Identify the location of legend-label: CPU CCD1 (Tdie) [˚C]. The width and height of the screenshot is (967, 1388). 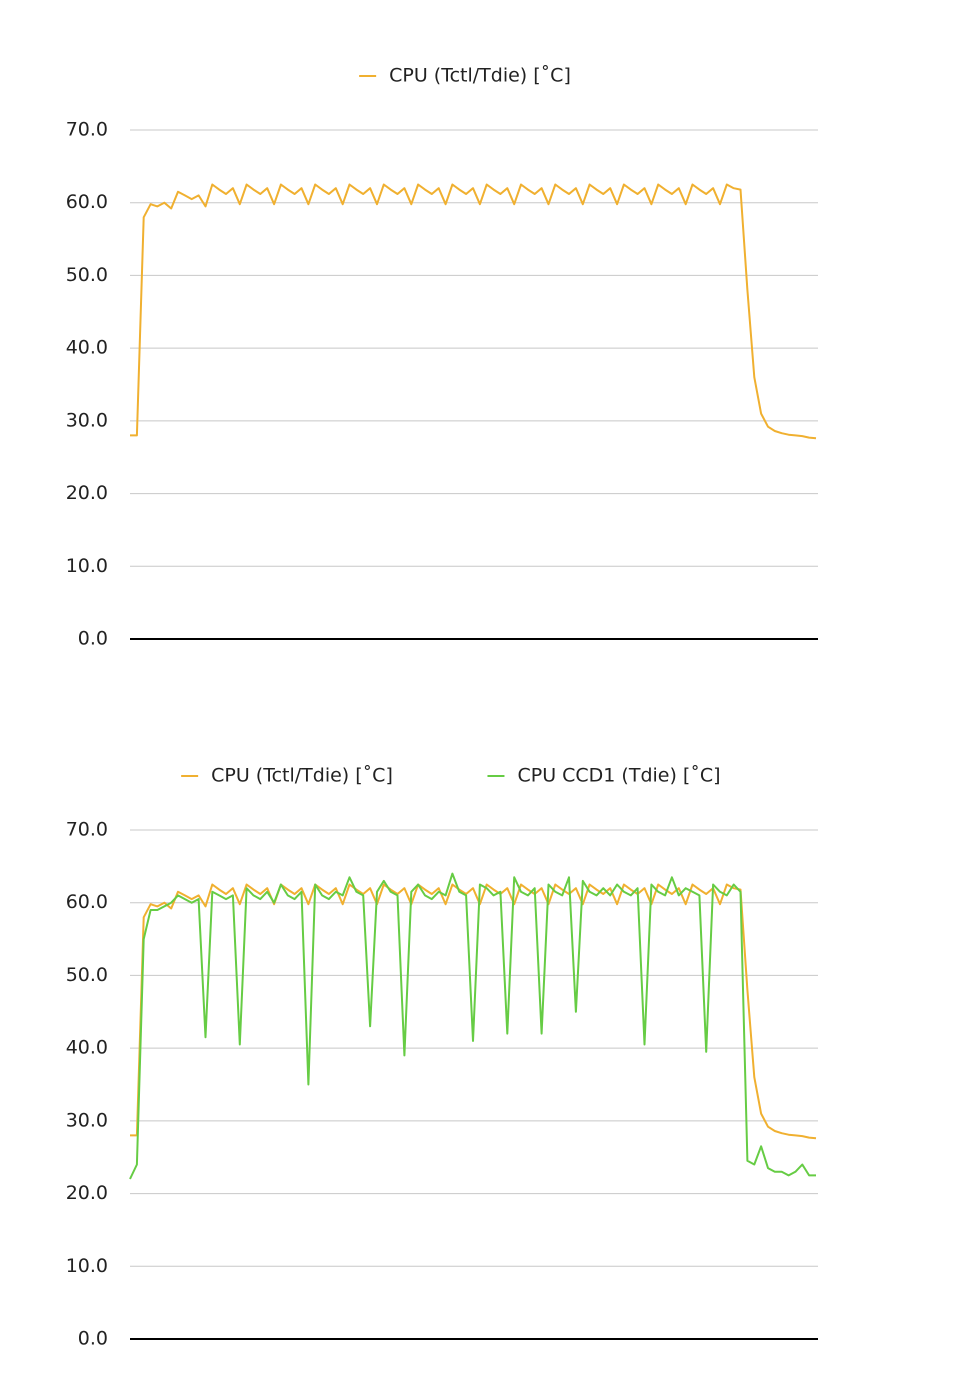
(618, 776).